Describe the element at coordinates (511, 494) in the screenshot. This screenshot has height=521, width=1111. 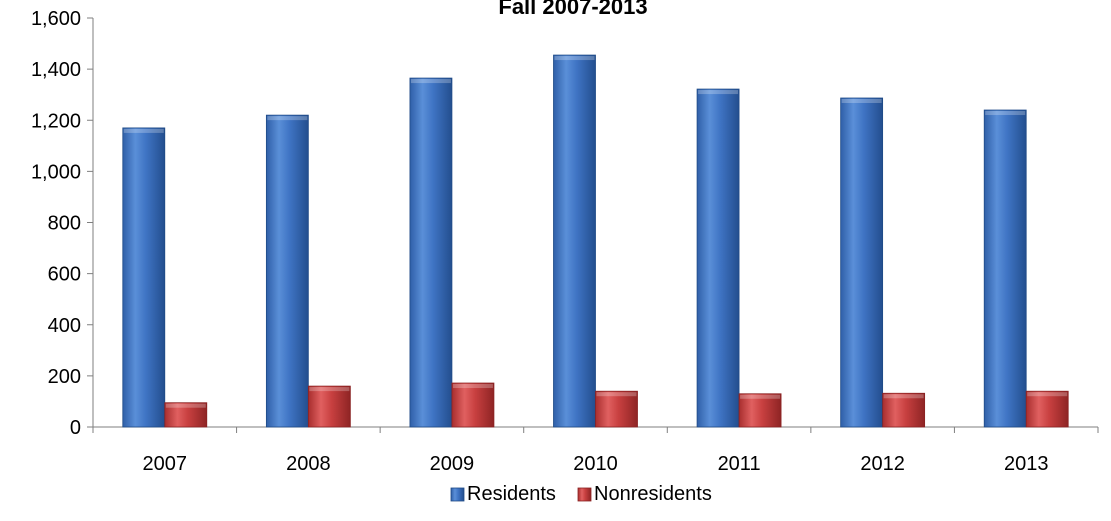
I see `legend-label: Residents` at that location.